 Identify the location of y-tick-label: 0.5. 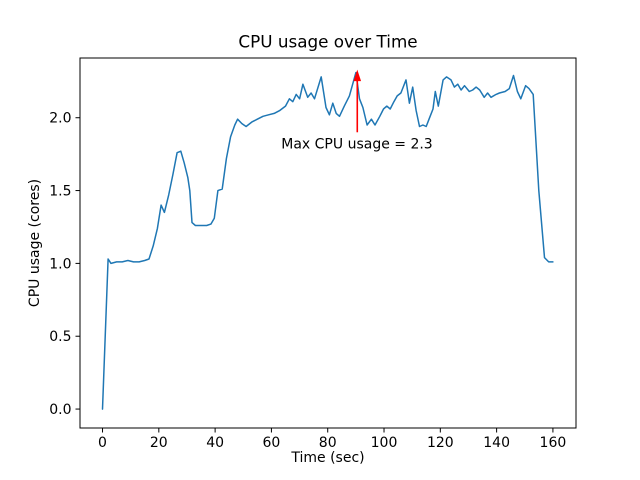
(60, 337).